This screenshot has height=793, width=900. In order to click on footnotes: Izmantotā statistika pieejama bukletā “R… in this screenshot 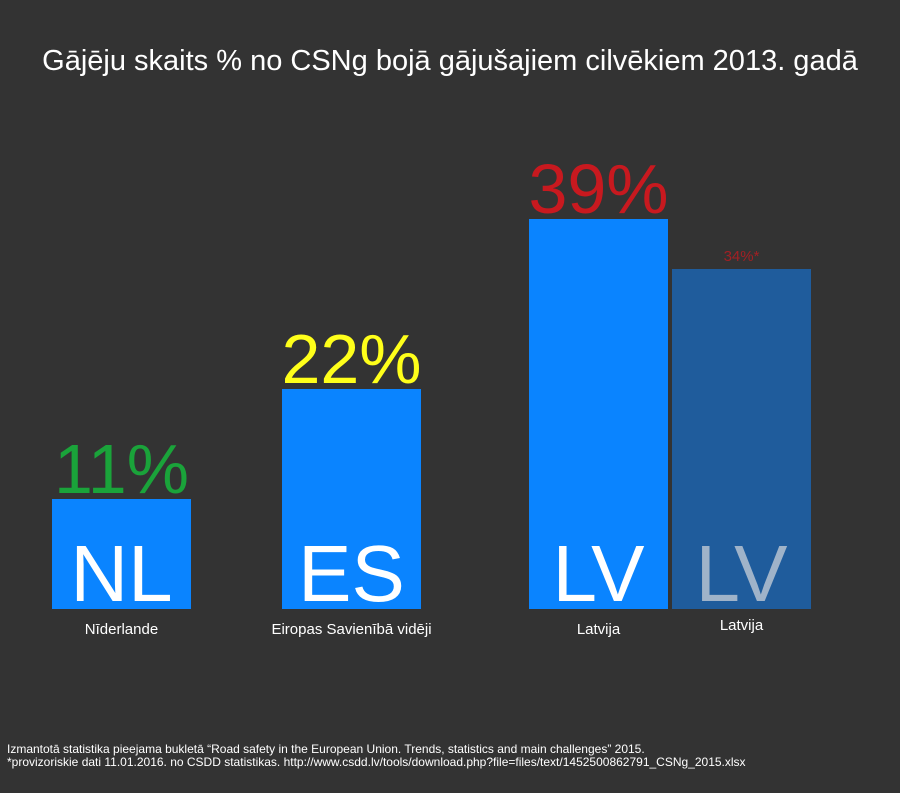, I will do `click(452, 756)`.